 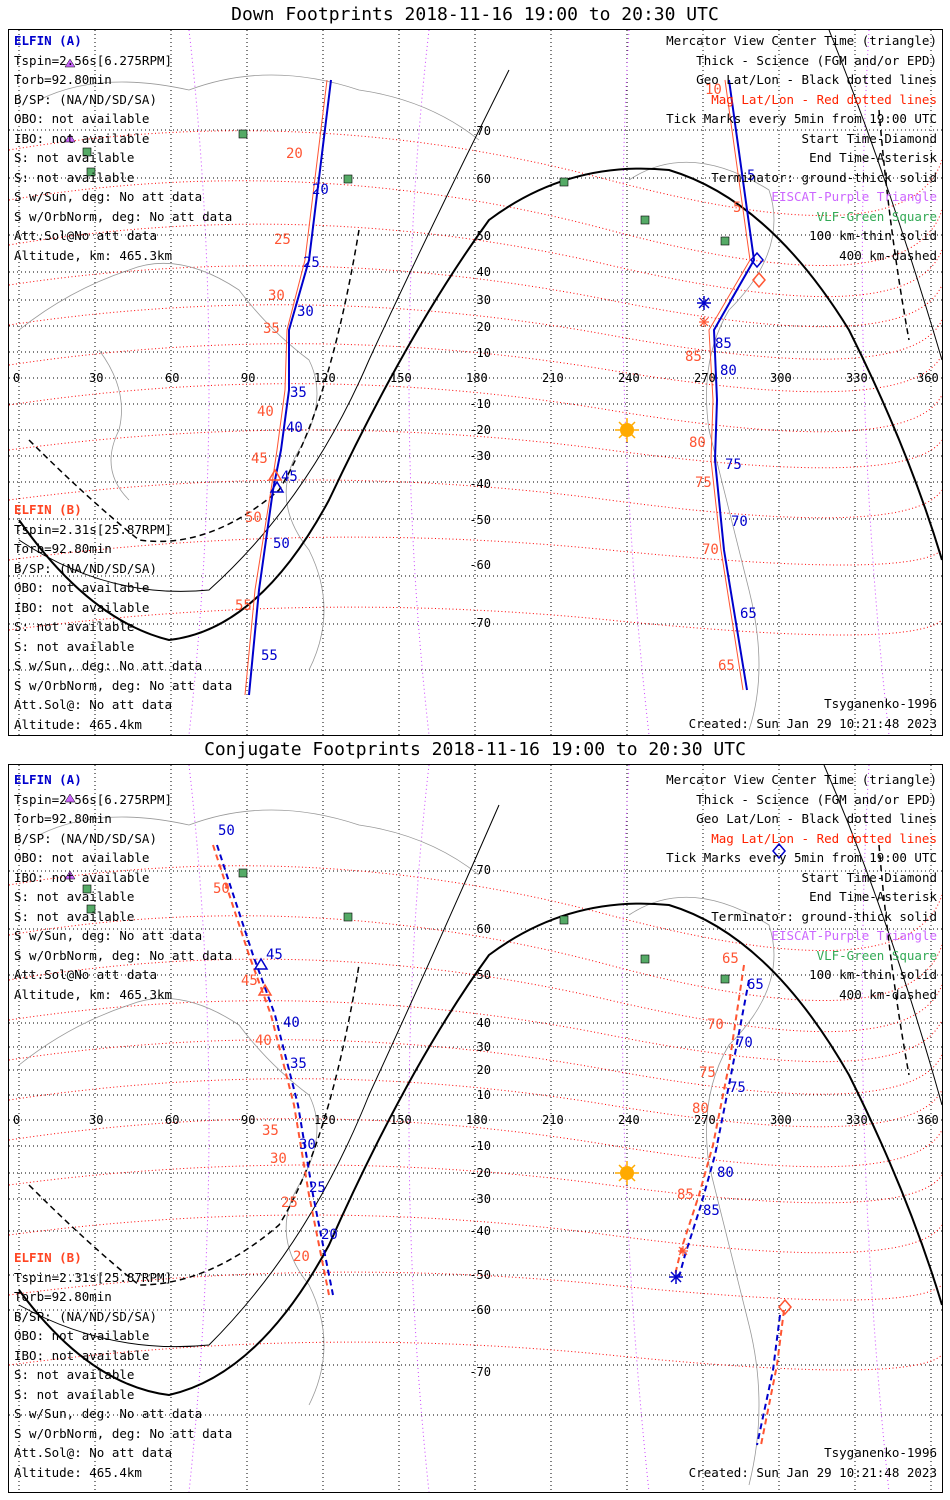 I want to click on elfin-b-center-triangle, so click(x=275, y=474).